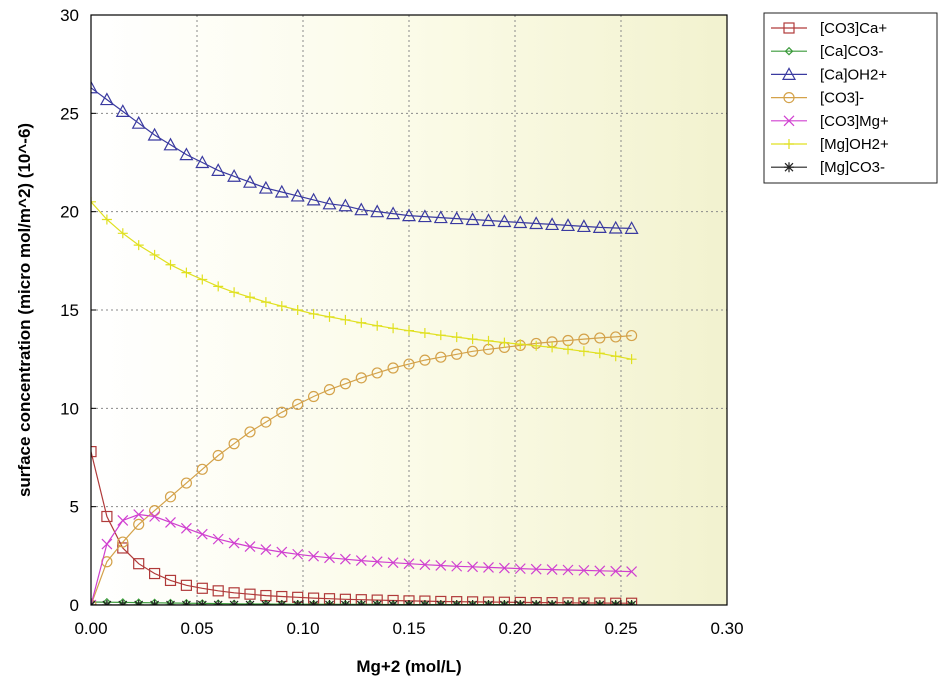 The image size is (944, 686). I want to click on series-ca-oh2, so click(365, 157).